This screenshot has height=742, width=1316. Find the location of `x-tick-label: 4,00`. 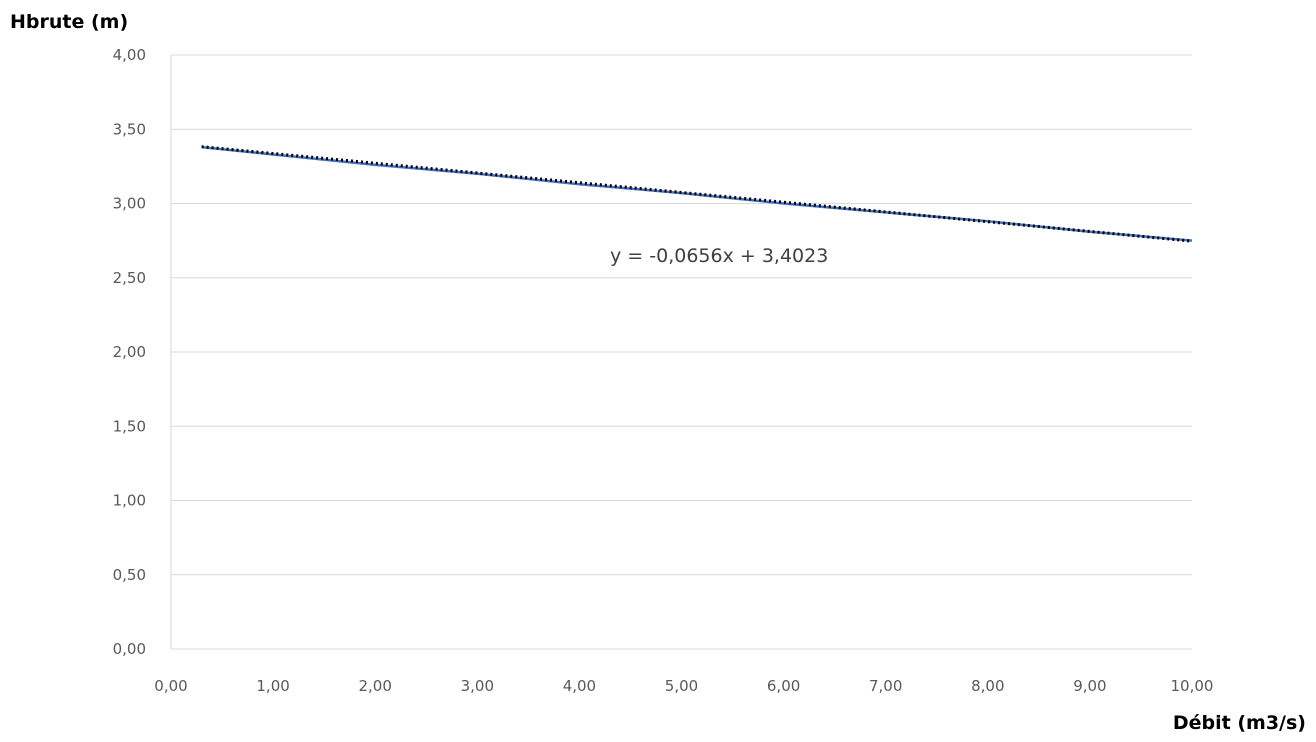

x-tick-label: 4,00 is located at coordinates (579, 686).